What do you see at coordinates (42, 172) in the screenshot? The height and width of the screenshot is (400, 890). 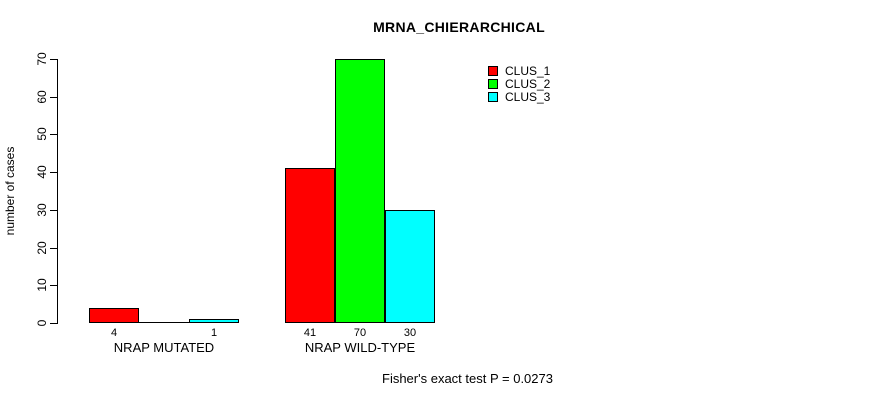 I see `y-axis-tick-label: 40` at bounding box center [42, 172].